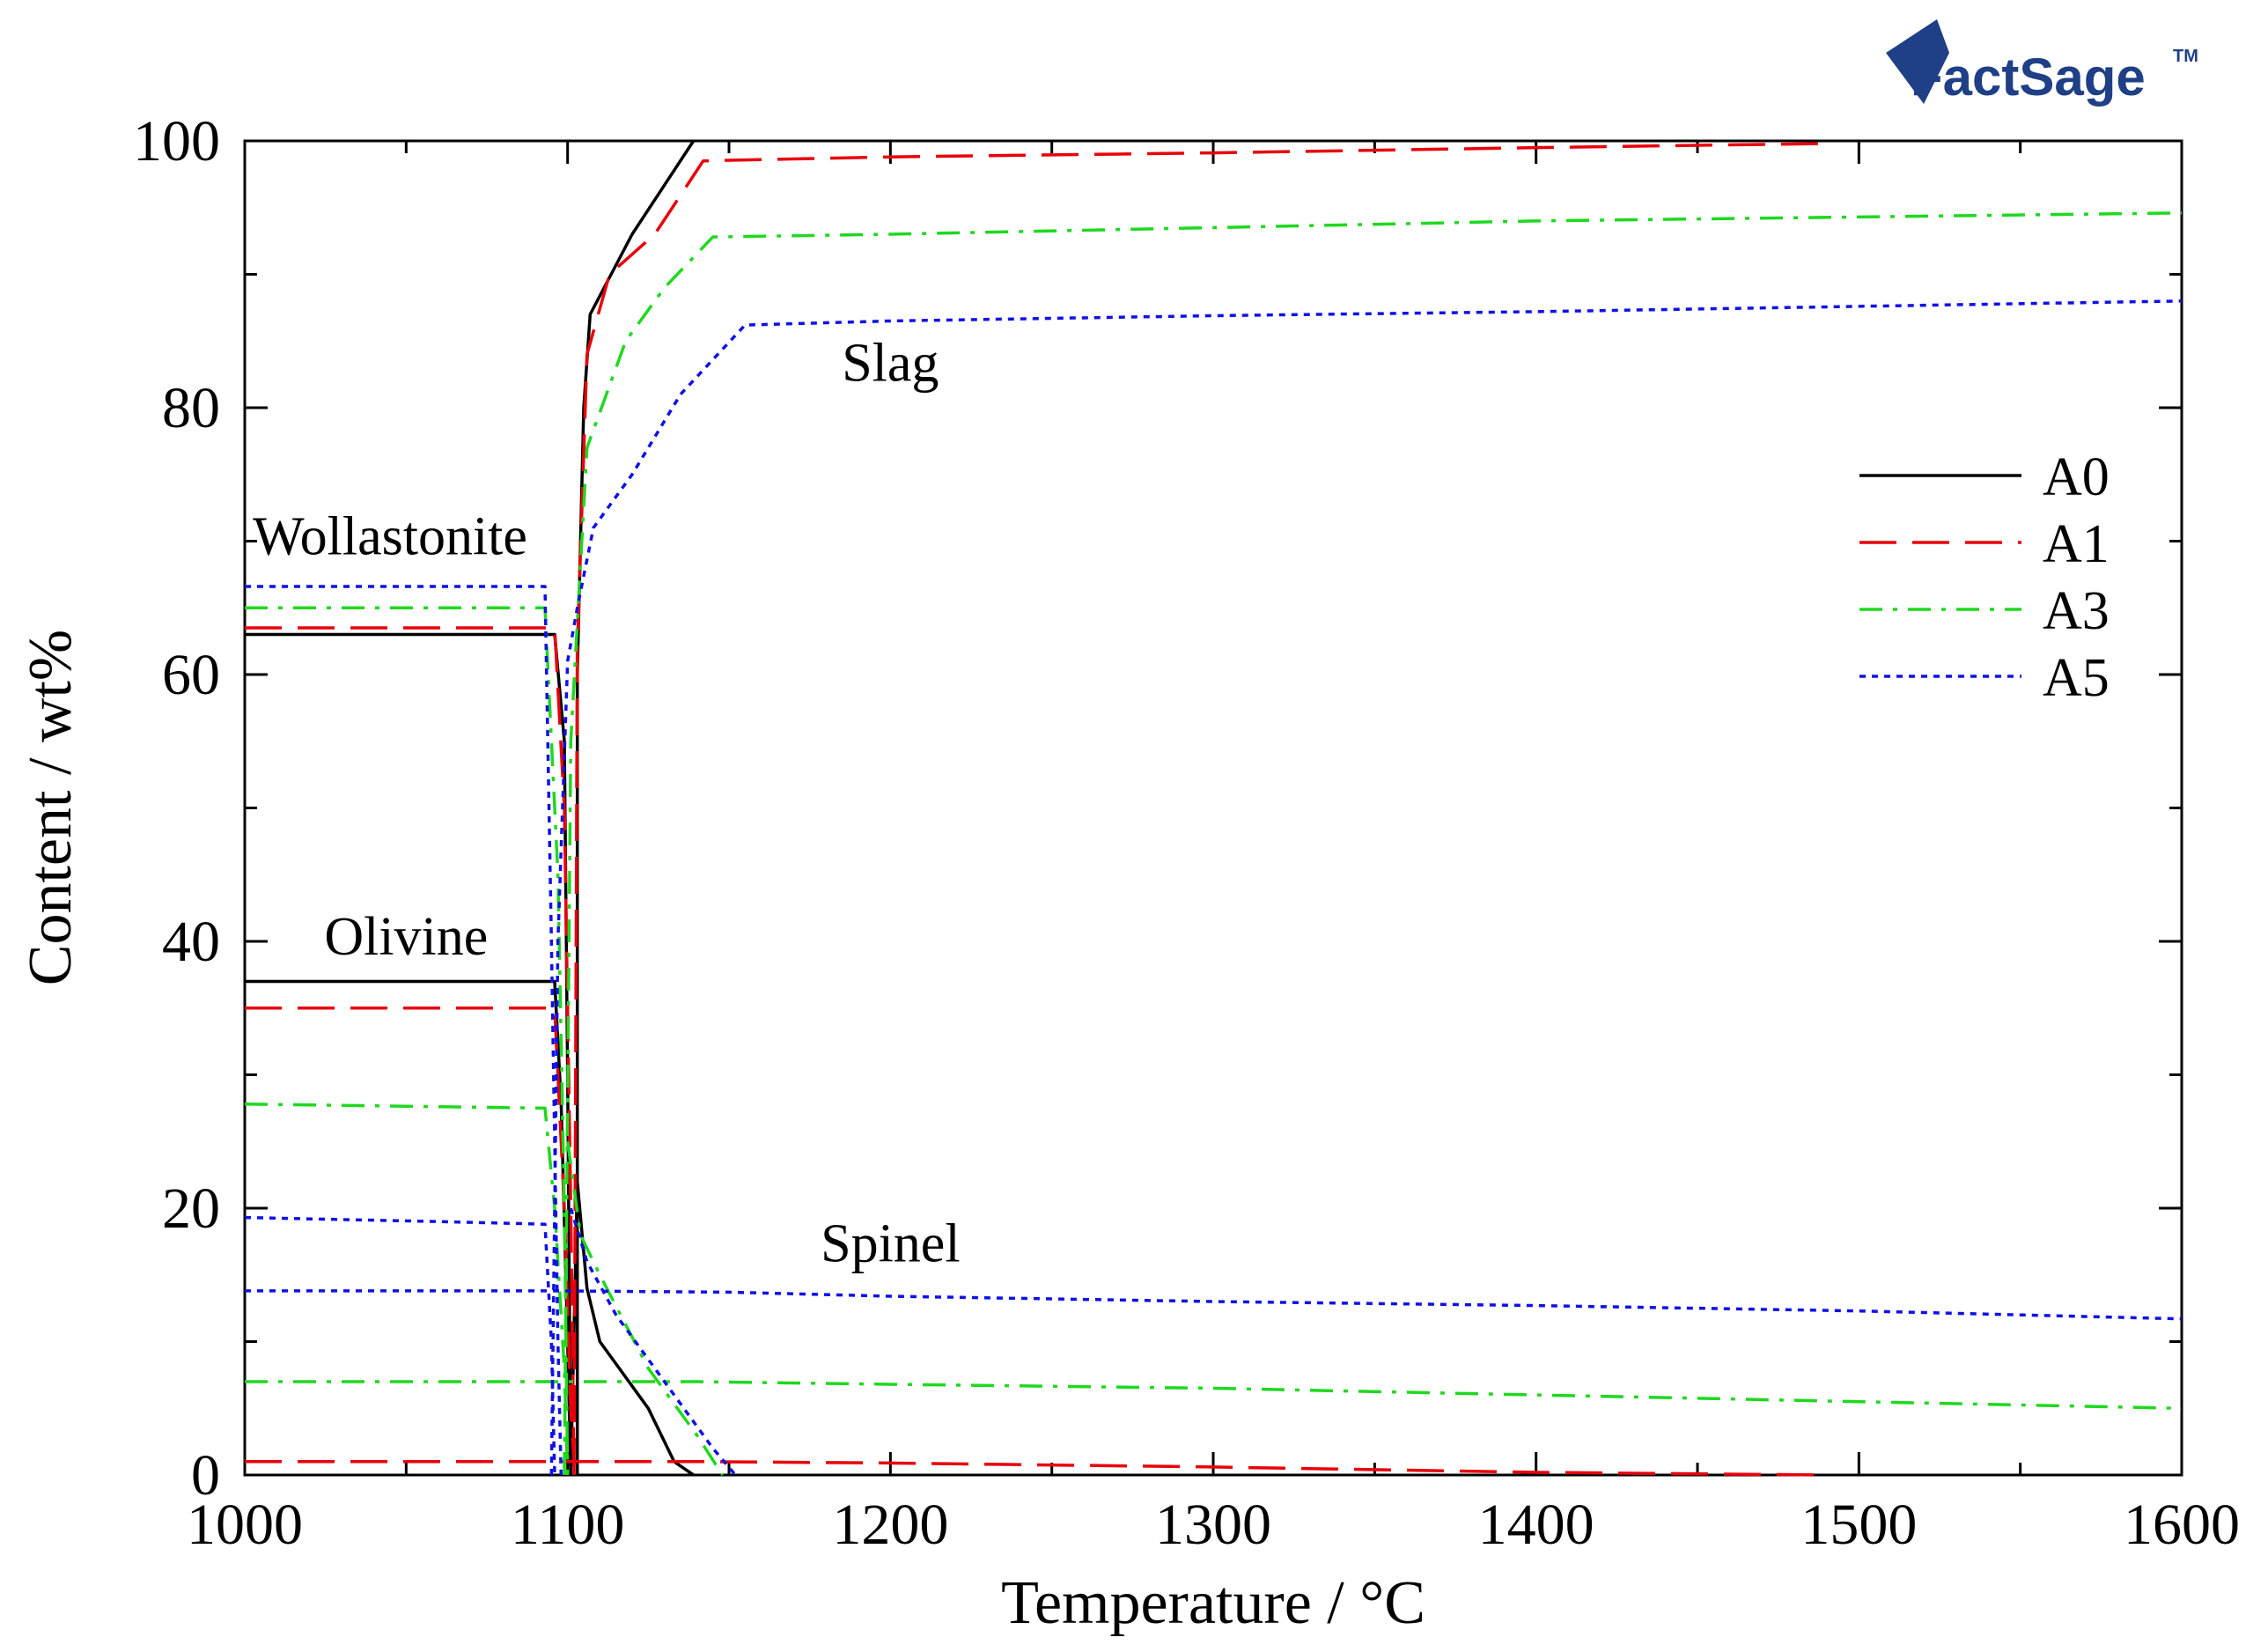 The height and width of the screenshot is (1652, 2268). I want to click on series-line-a0-spinel, so click(632, 1328).